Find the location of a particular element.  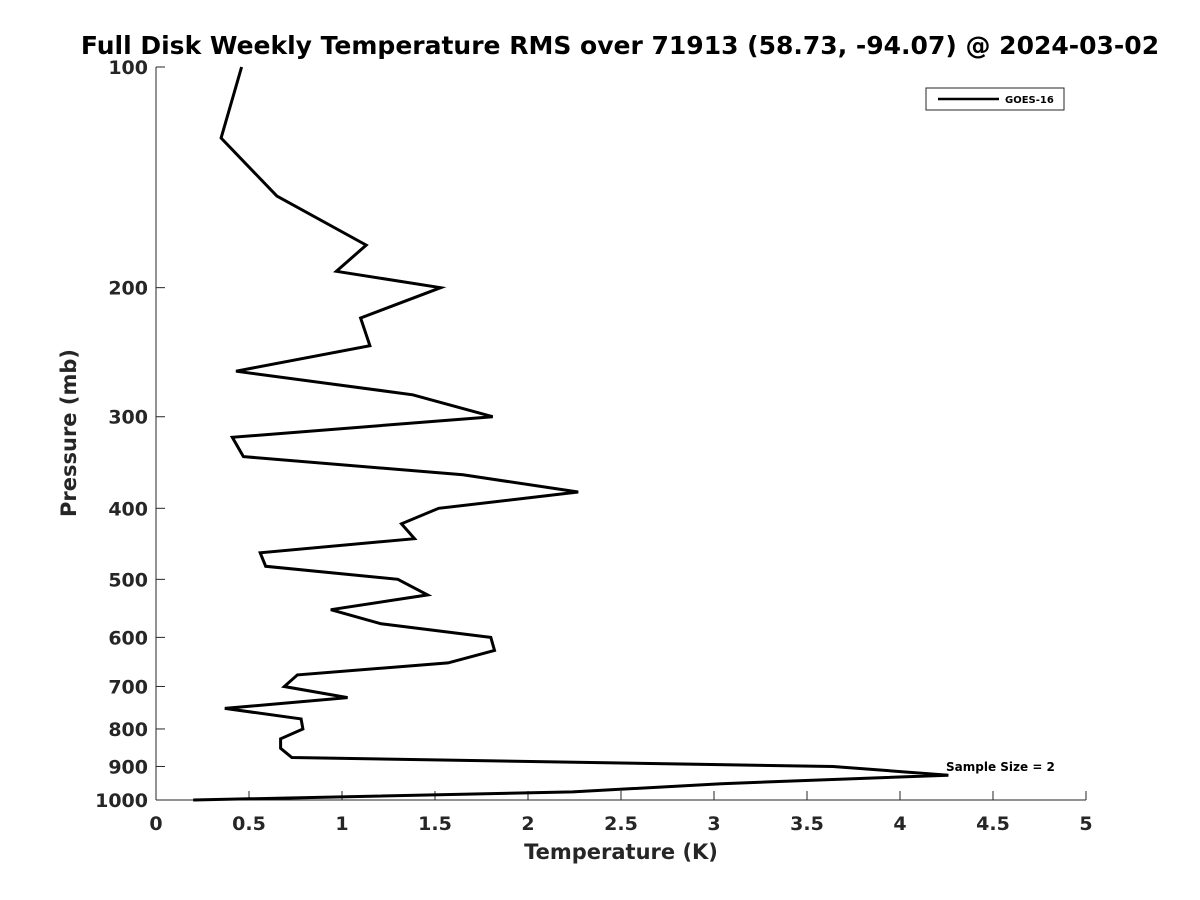

x-tick-label: 3.5 is located at coordinates (807, 824).